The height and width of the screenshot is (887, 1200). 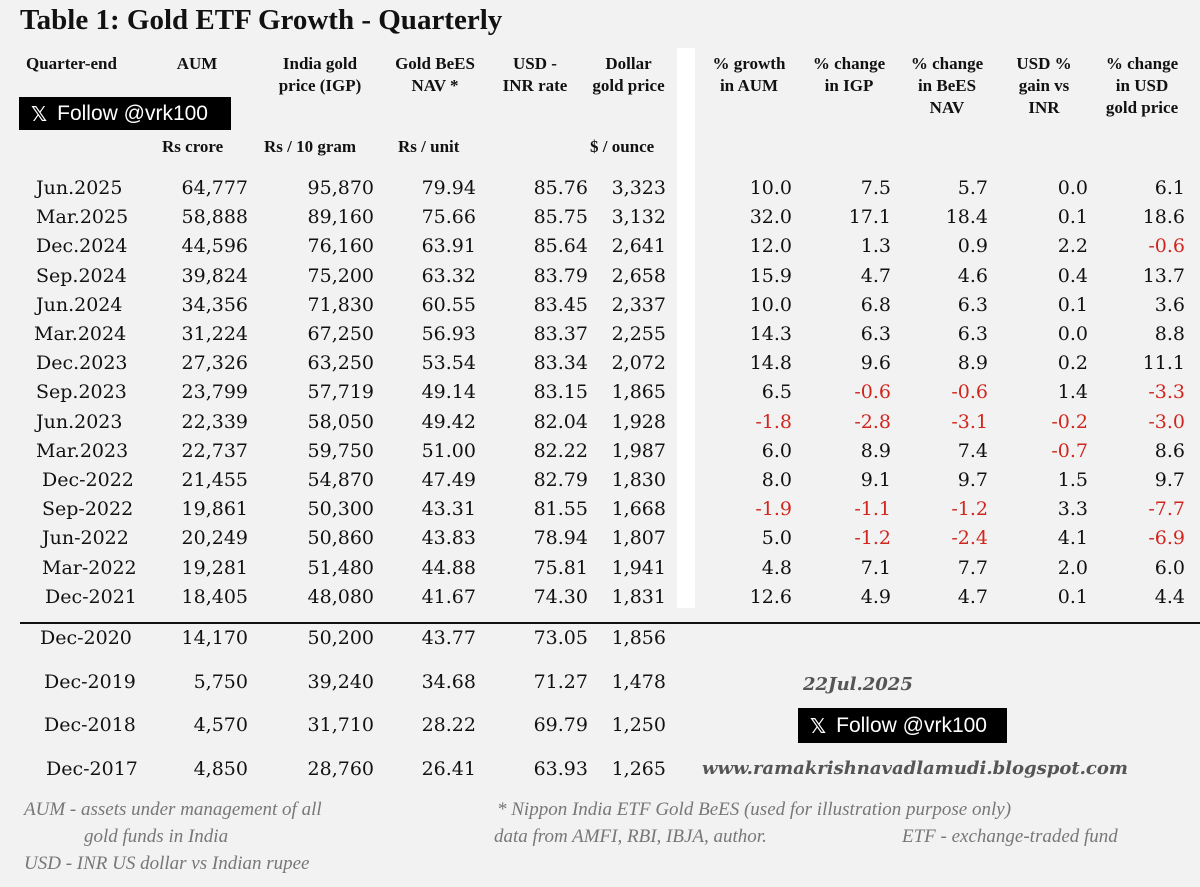 What do you see at coordinates (872, 421) in the screenshot?
I see `change-igp-cell: -2.8` at bounding box center [872, 421].